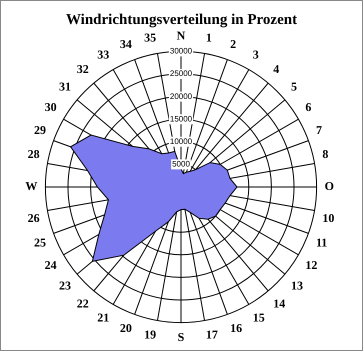  Describe the element at coordinates (40, 129) in the screenshot. I see `spoke-label: 29` at that location.